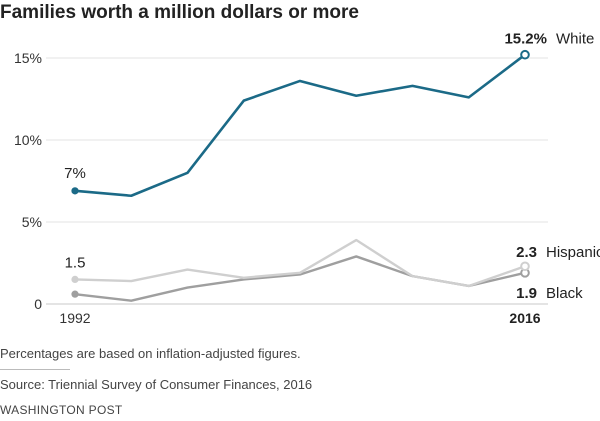  What do you see at coordinates (524, 318) in the screenshot?
I see `x-tick-label: 2016` at bounding box center [524, 318].